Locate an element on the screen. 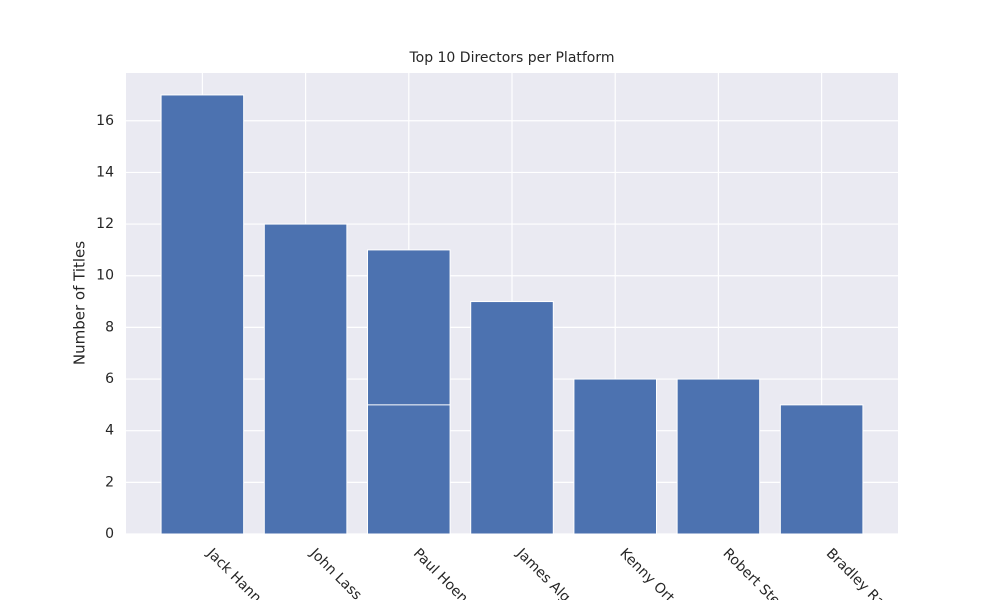  y-tick-label: 6 is located at coordinates (109, 379).